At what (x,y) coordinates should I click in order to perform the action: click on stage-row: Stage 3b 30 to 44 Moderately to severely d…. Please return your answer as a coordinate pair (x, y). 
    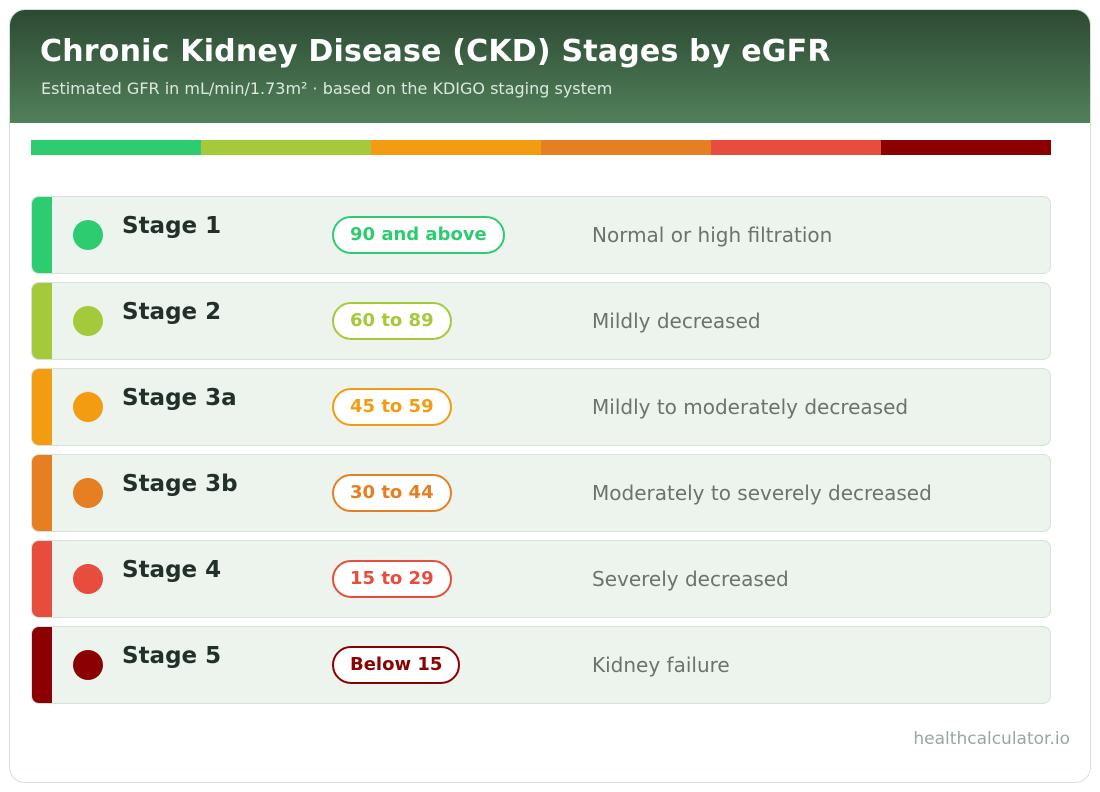
    Looking at the image, I should click on (541, 493).